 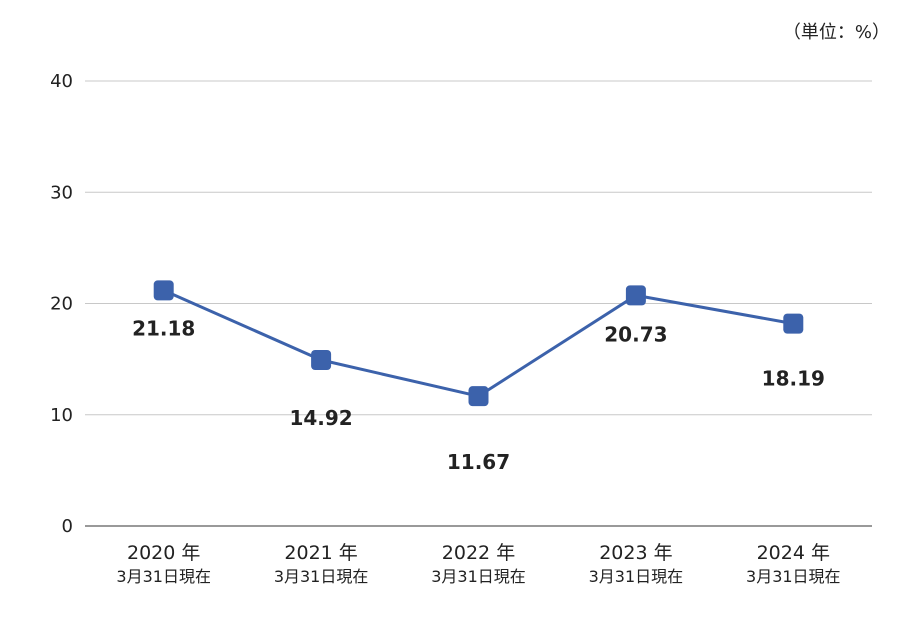 What do you see at coordinates (478, 553) in the screenshot?
I see `x-tick-year: 2022 年` at bounding box center [478, 553].